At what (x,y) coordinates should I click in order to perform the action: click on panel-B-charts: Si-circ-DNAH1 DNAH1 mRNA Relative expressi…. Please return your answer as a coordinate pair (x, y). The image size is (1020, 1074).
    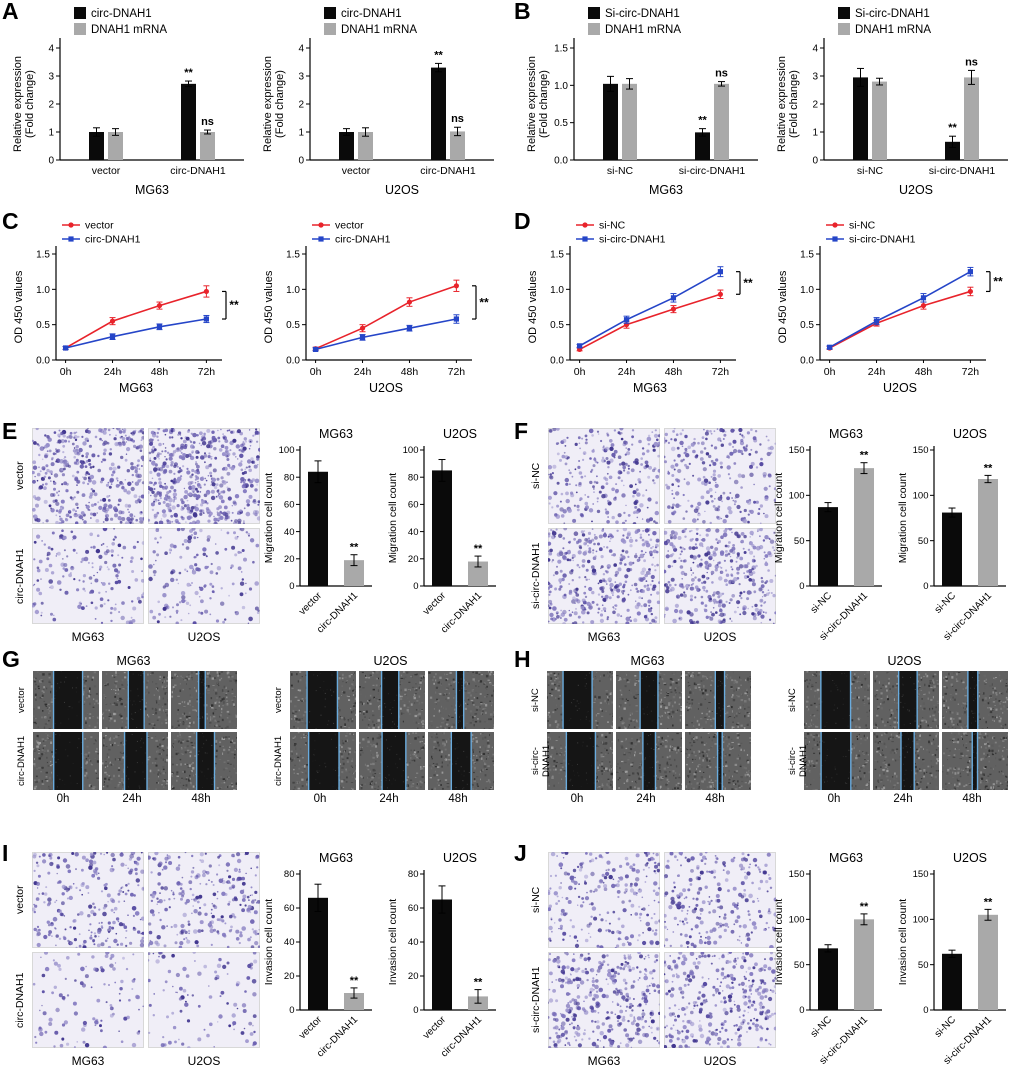
    Looking at the image, I should click on (770, 102).